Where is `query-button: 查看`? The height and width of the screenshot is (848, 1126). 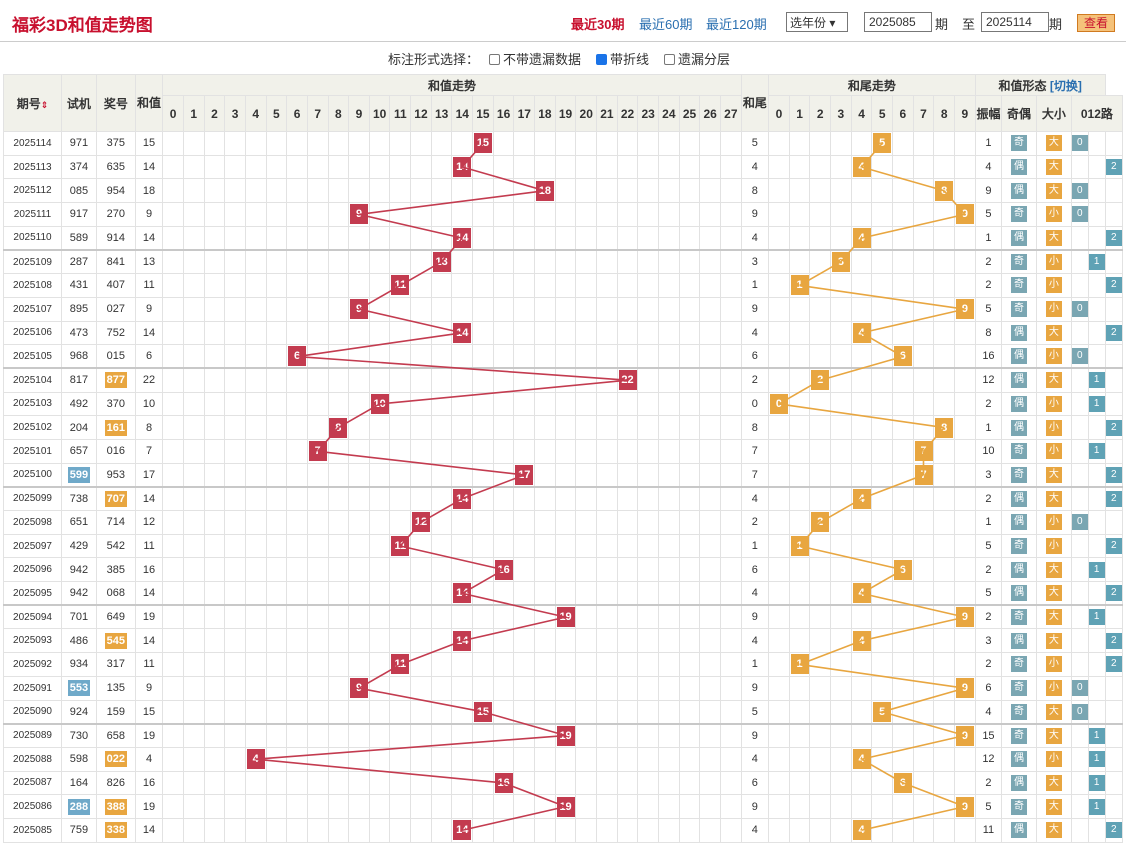
query-button: 查看 is located at coordinates (1096, 23).